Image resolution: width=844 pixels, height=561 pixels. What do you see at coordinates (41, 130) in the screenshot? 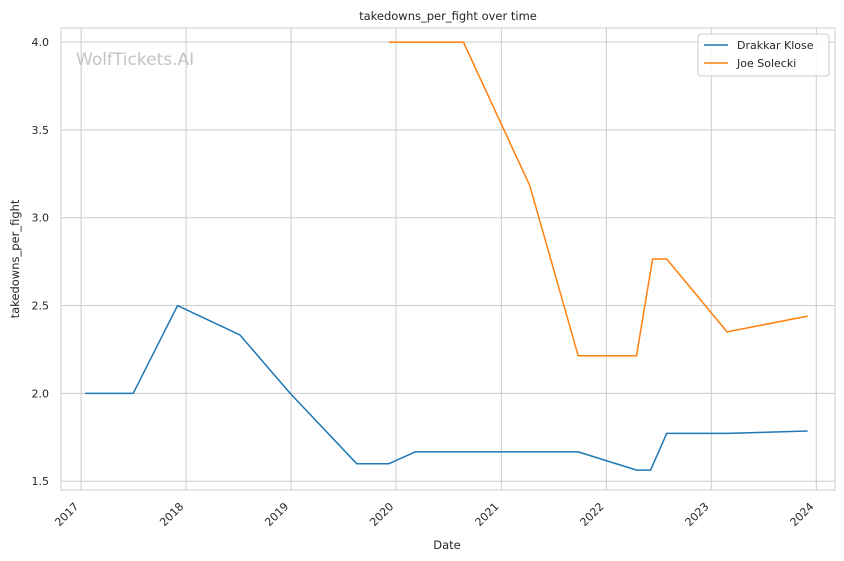
I see `y-tick-label: 3.5` at bounding box center [41, 130].